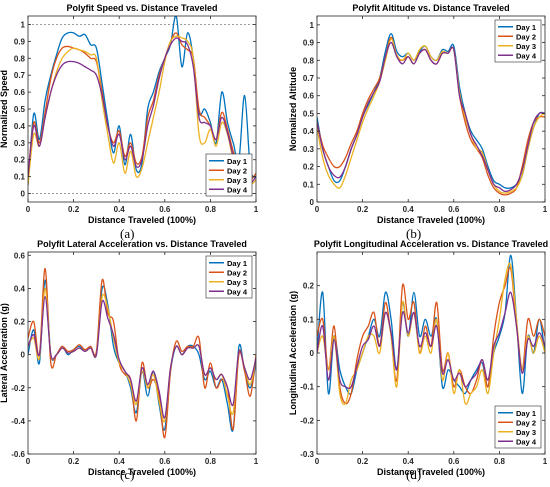  What do you see at coordinates (309, 60) in the screenshot?
I see `y-tick-label: 0.8` at bounding box center [309, 60].